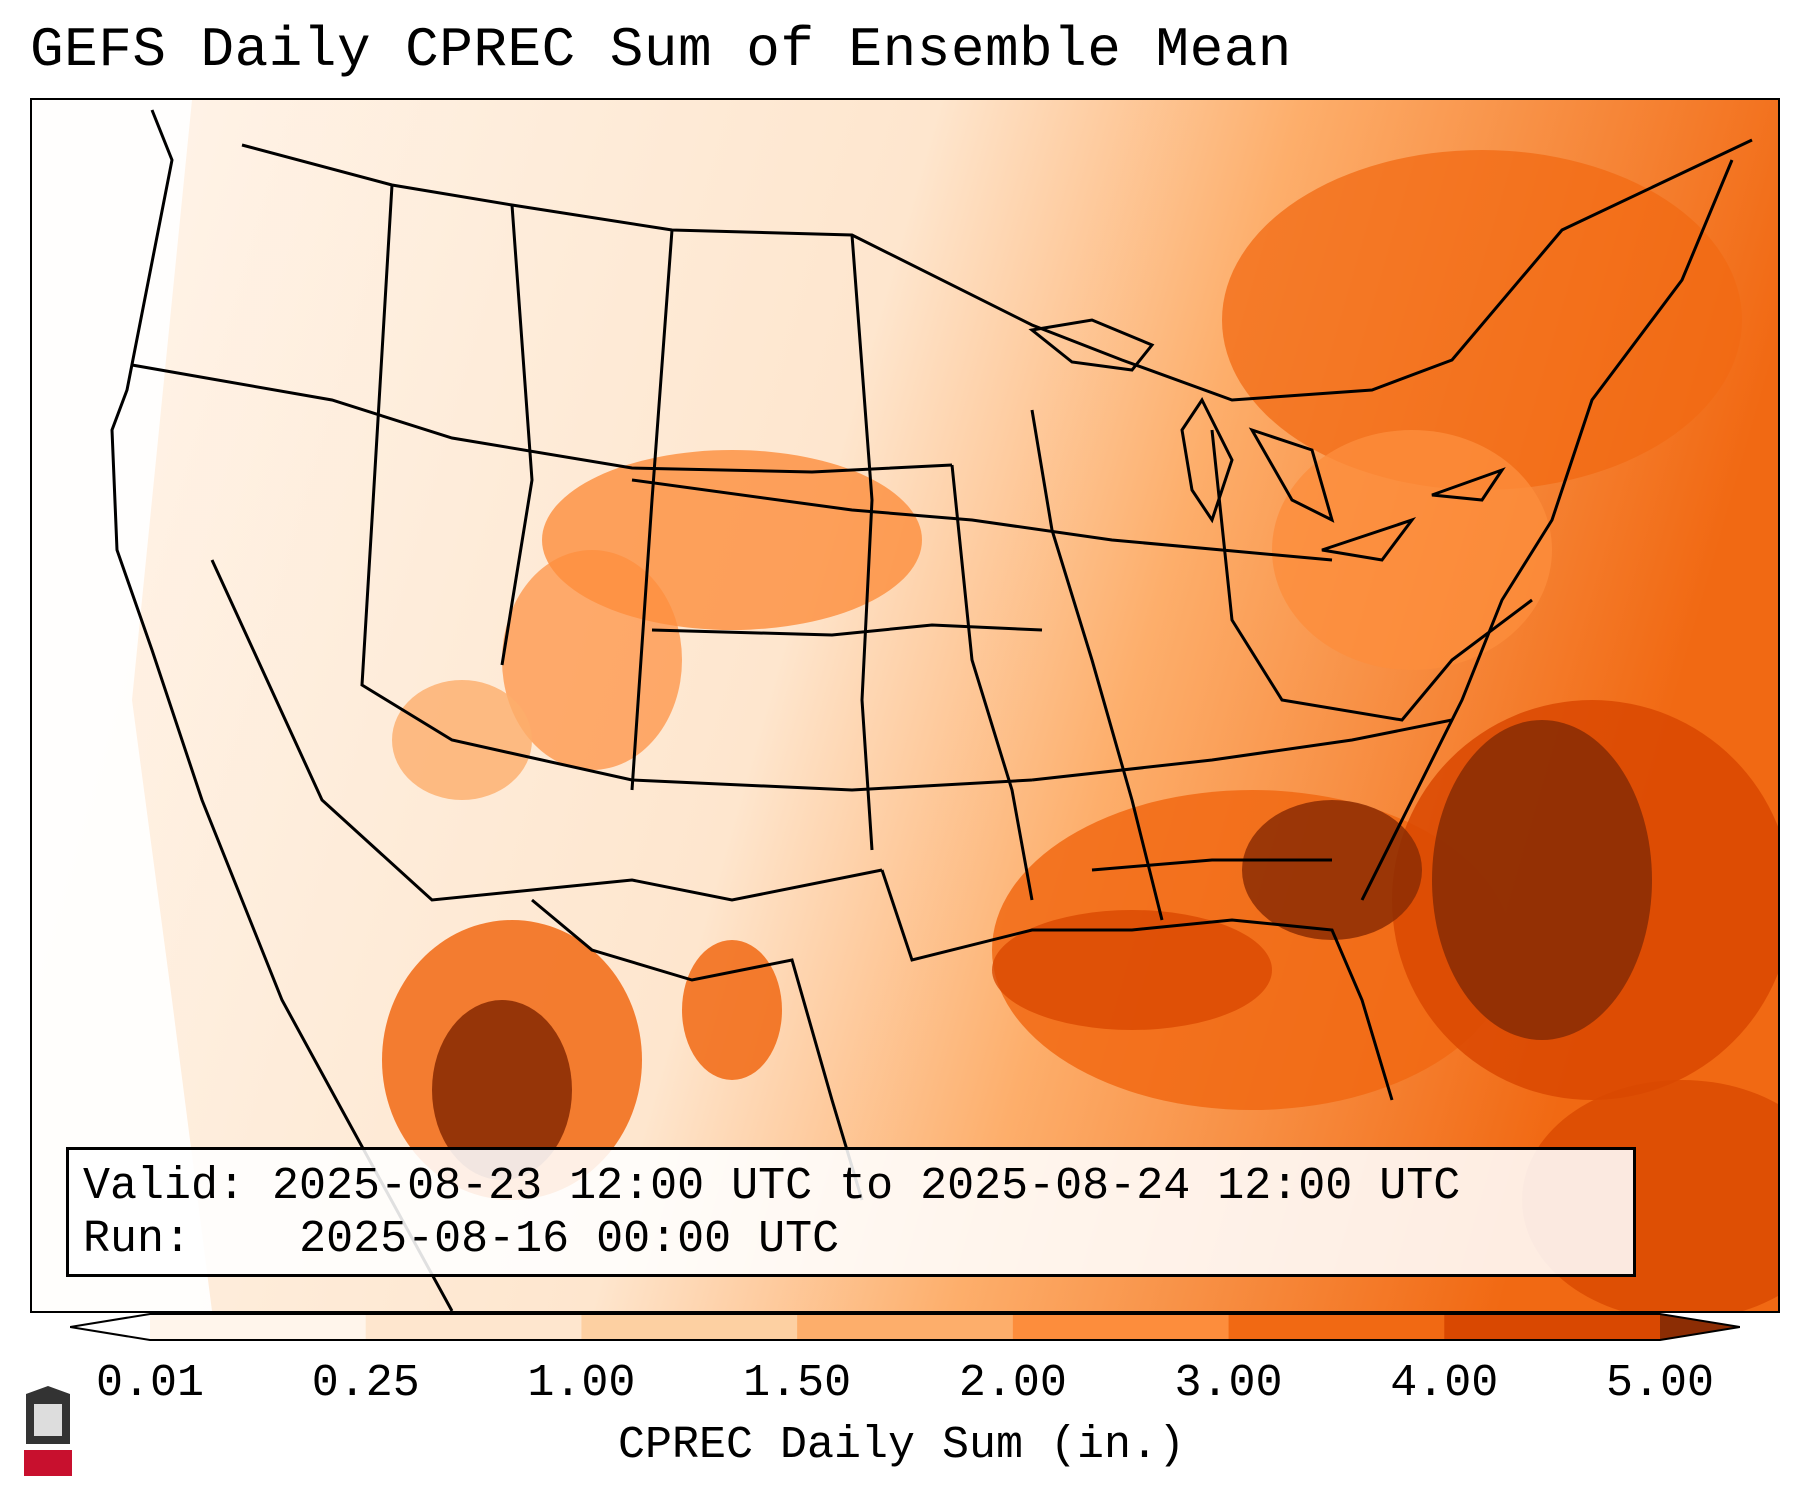  I want to click on run-label: Run:, so click(137, 1239).